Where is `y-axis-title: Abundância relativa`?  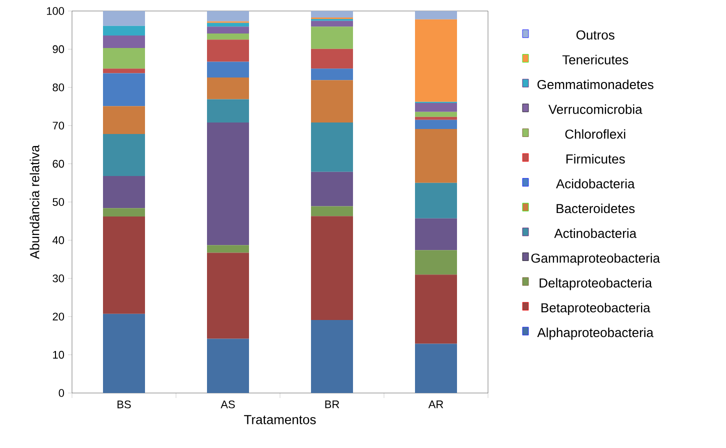 y-axis-title: Abundância relativa is located at coordinates (35, 202).